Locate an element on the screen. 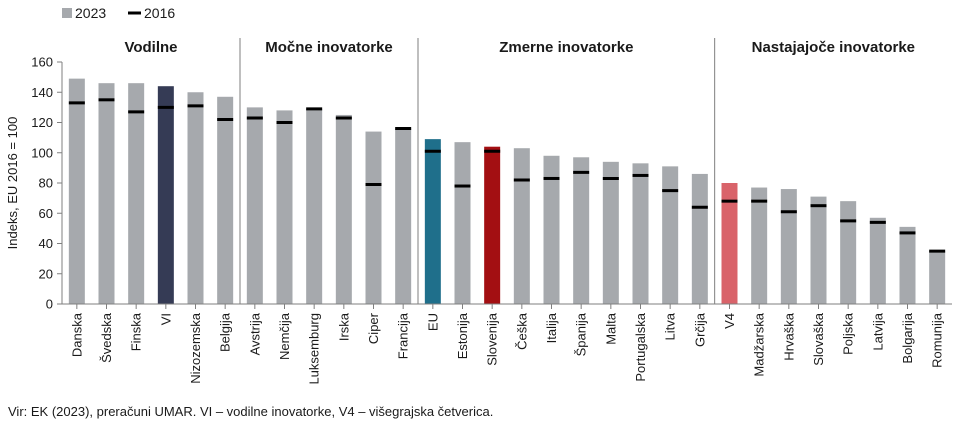  x-tick-label: V4 is located at coordinates (729, 321).